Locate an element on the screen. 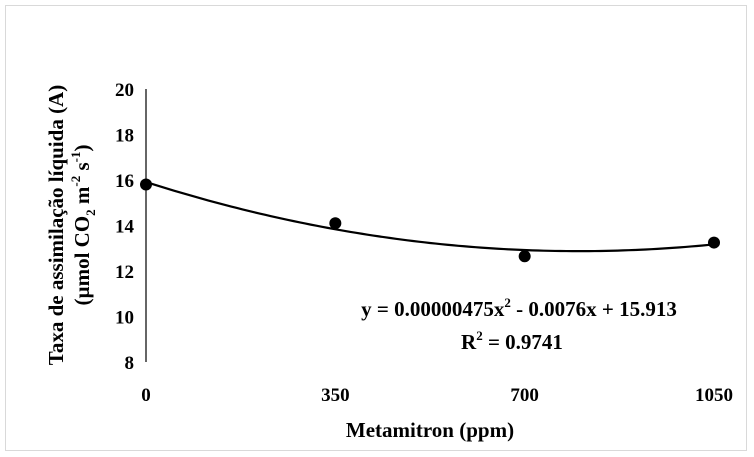 The width and height of the screenshot is (754, 457). y-axis-title-line1: Taxa de assimilação líquida (A) is located at coordinates (56, 225).